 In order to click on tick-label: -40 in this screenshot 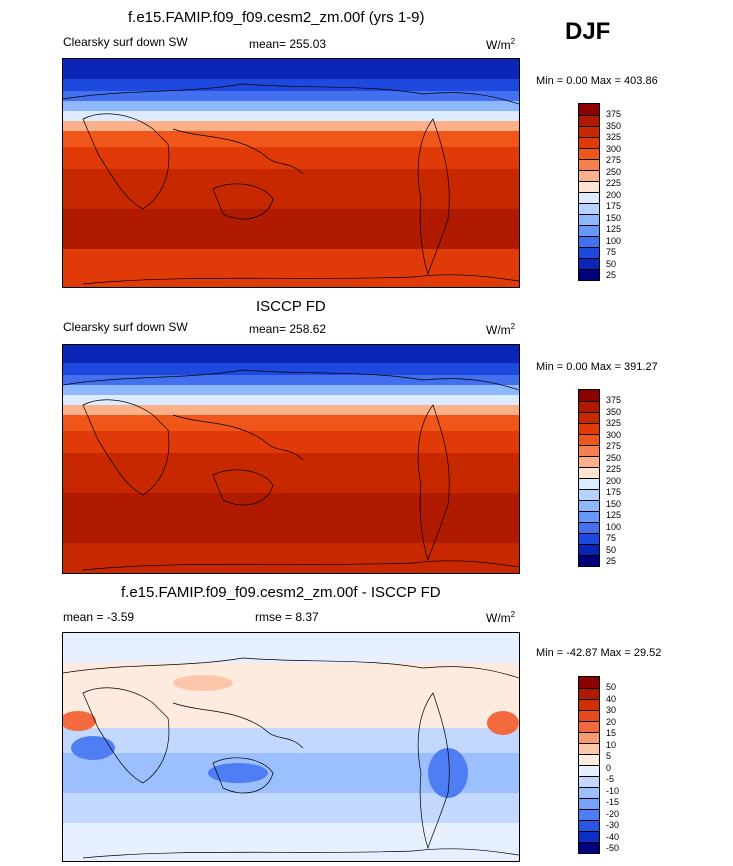, I will do `click(613, 837)`.